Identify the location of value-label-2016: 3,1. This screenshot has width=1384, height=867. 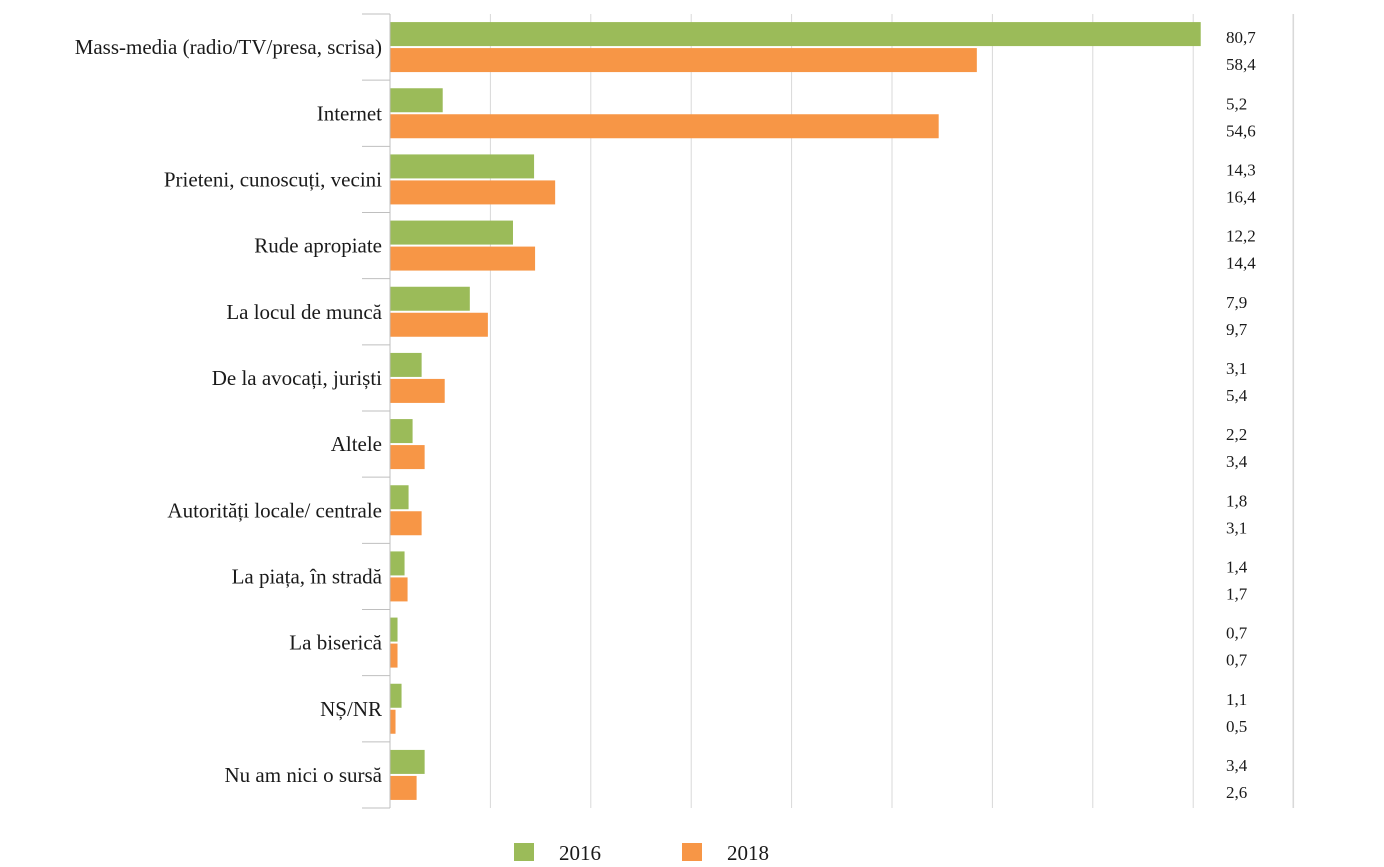
(1236, 368).